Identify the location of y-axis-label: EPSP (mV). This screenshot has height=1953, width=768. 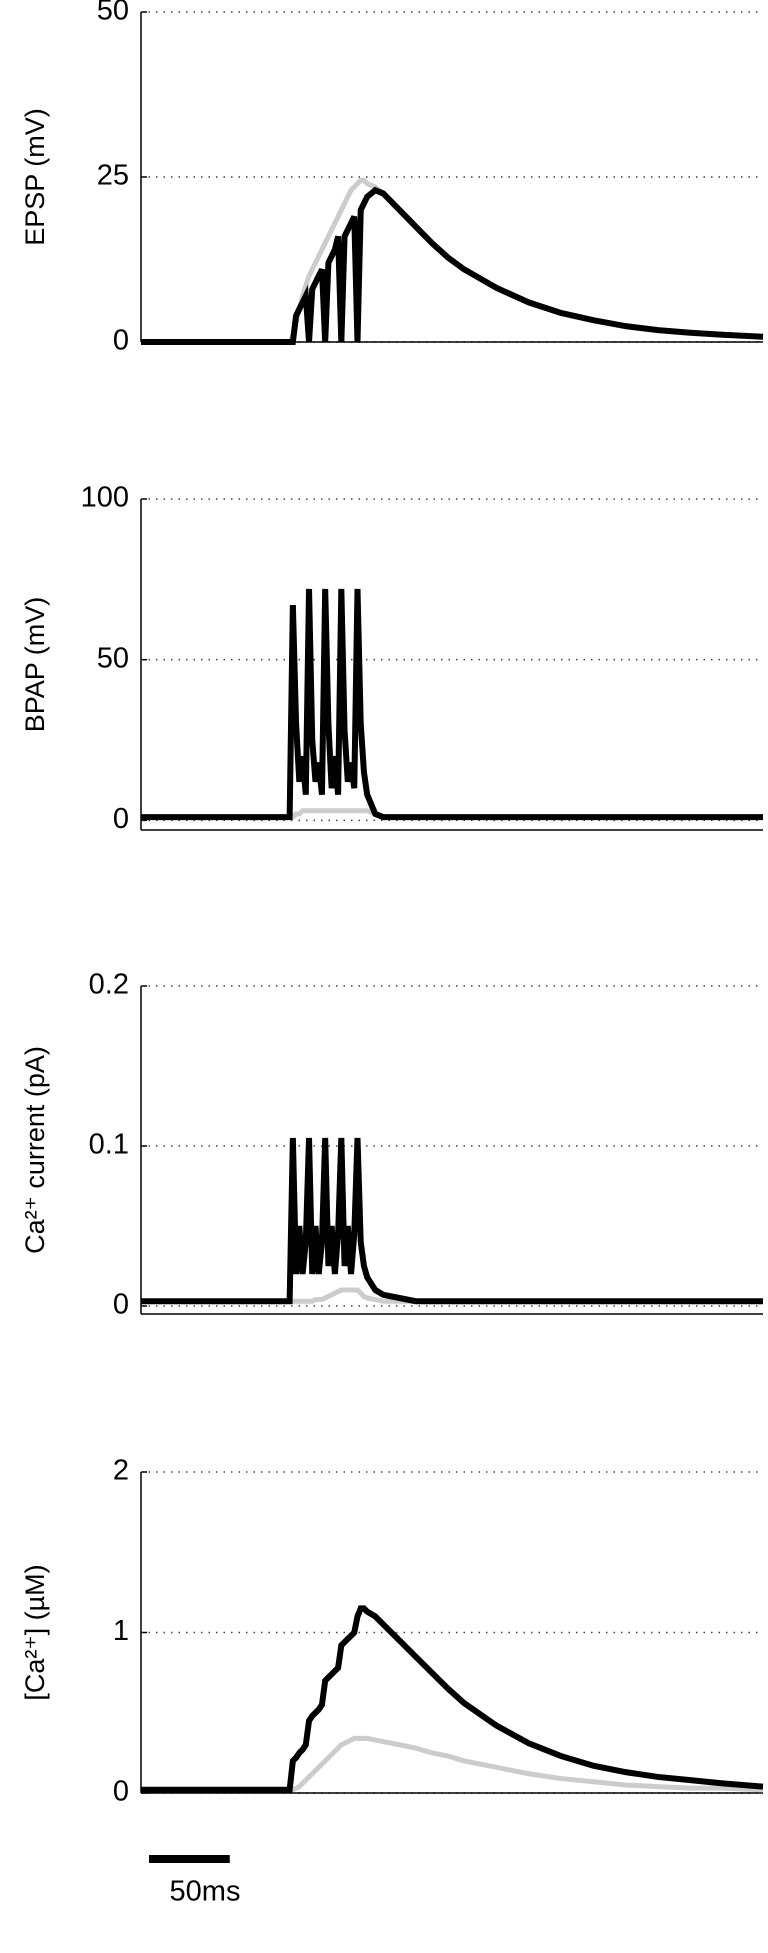
(35, 177).